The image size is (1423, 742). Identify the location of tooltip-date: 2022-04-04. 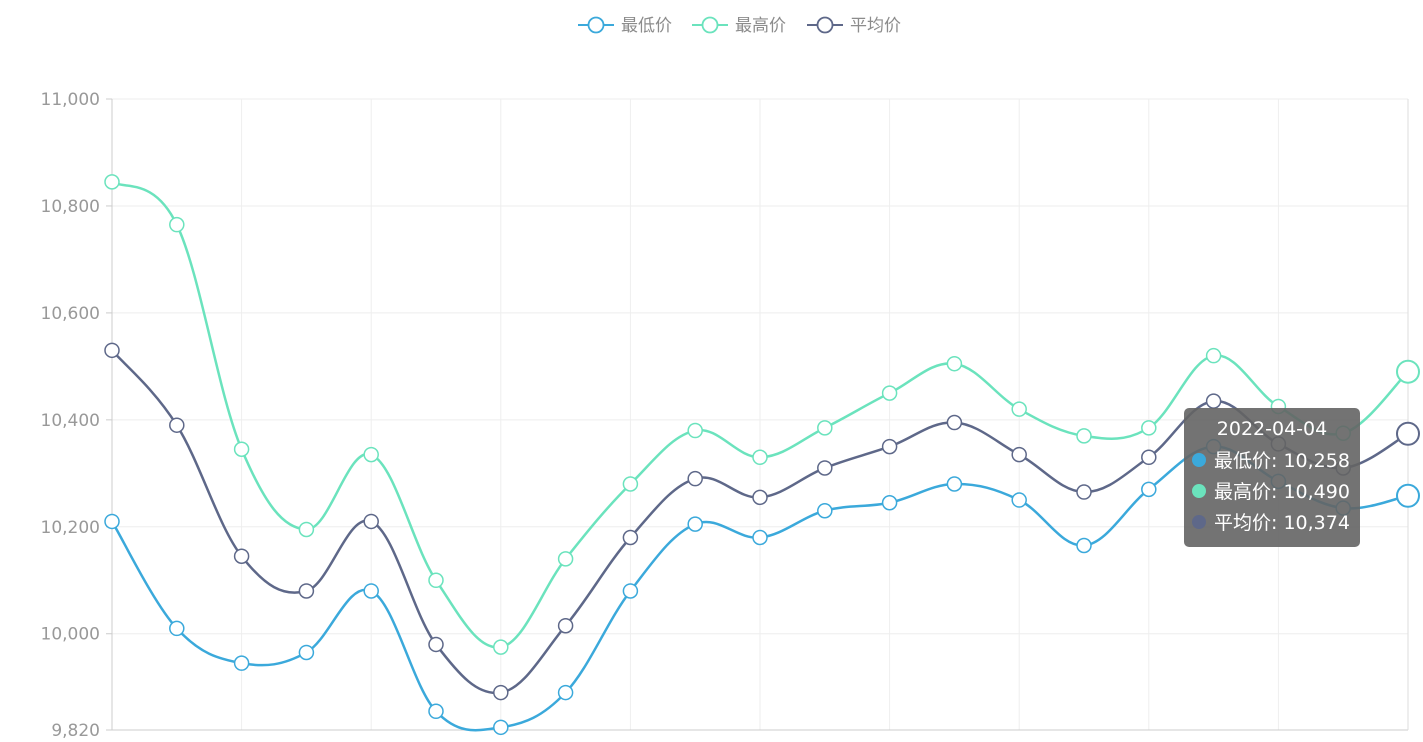
(1272, 429).